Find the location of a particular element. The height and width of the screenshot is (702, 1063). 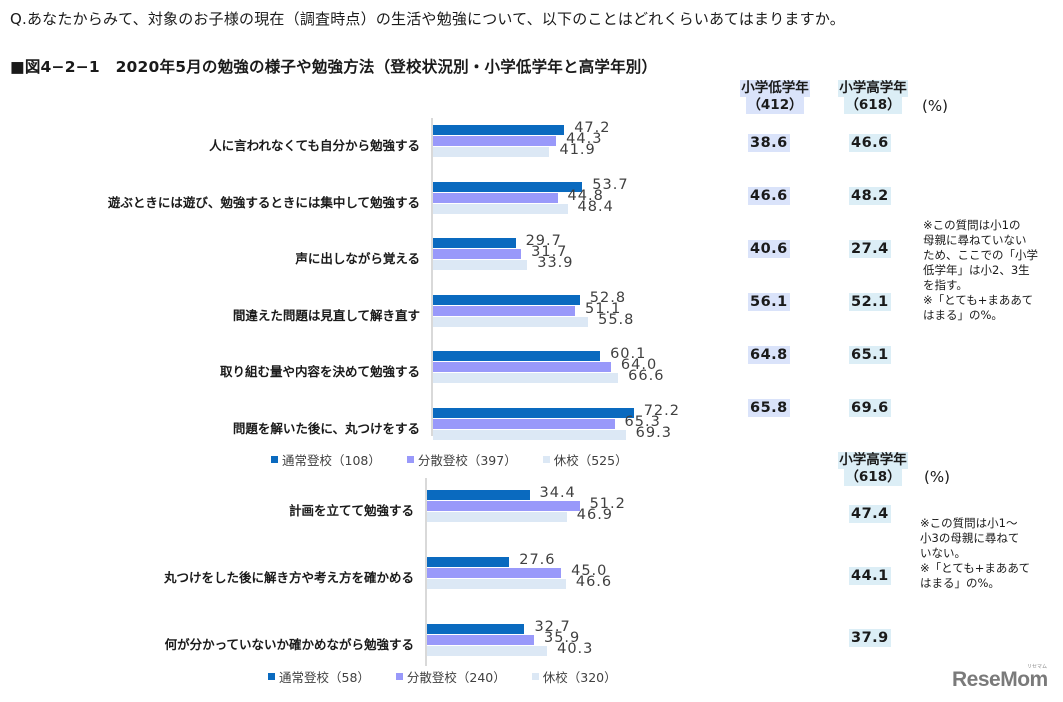

value-label: 69.3 is located at coordinates (653, 432).